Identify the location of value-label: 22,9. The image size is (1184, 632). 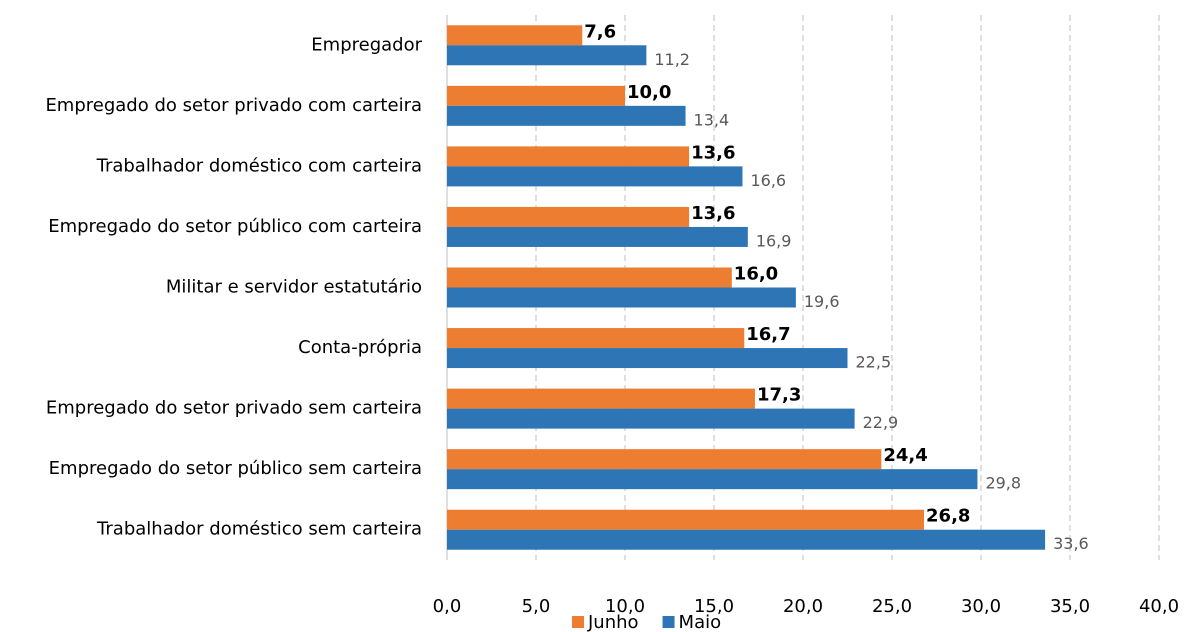
(881, 422).